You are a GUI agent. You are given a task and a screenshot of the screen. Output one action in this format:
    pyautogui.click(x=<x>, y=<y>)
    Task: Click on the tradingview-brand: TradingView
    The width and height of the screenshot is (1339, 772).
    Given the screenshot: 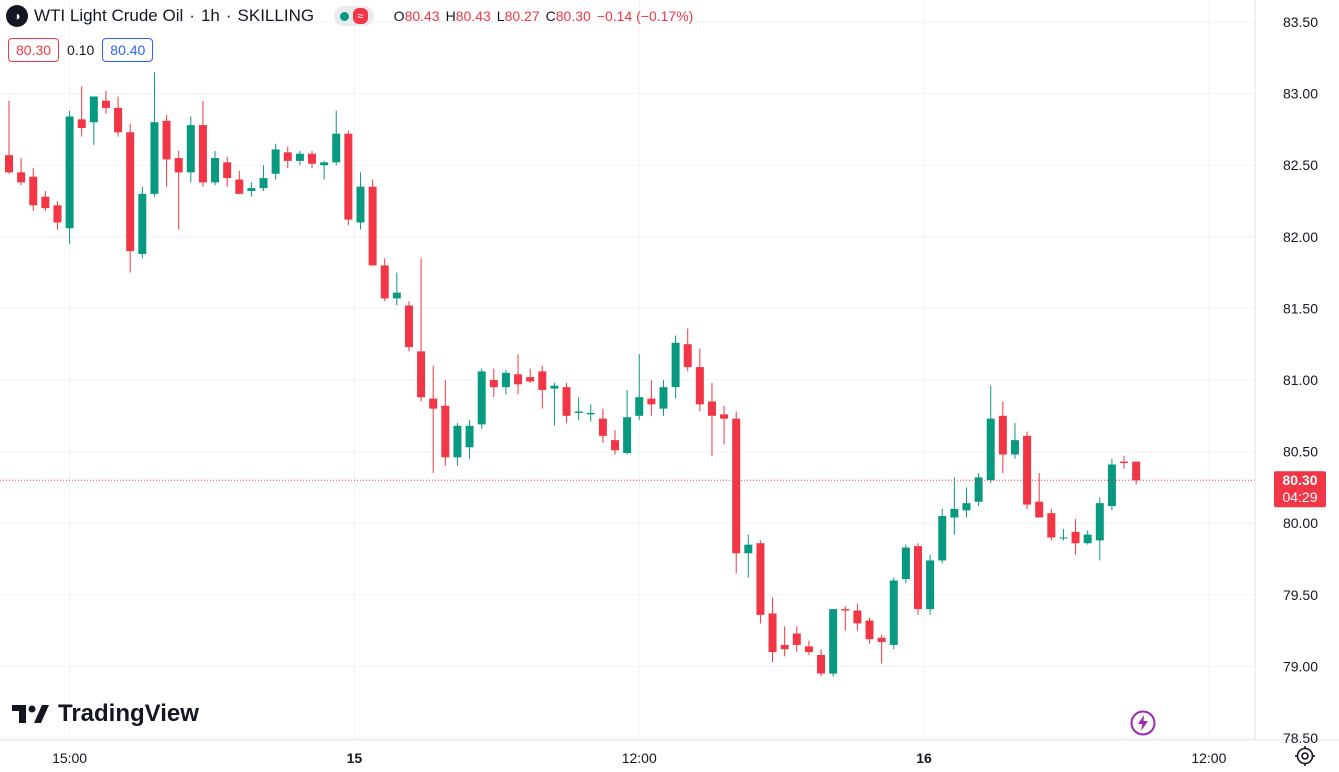 What is the action you would take?
    pyautogui.click(x=105, y=714)
    